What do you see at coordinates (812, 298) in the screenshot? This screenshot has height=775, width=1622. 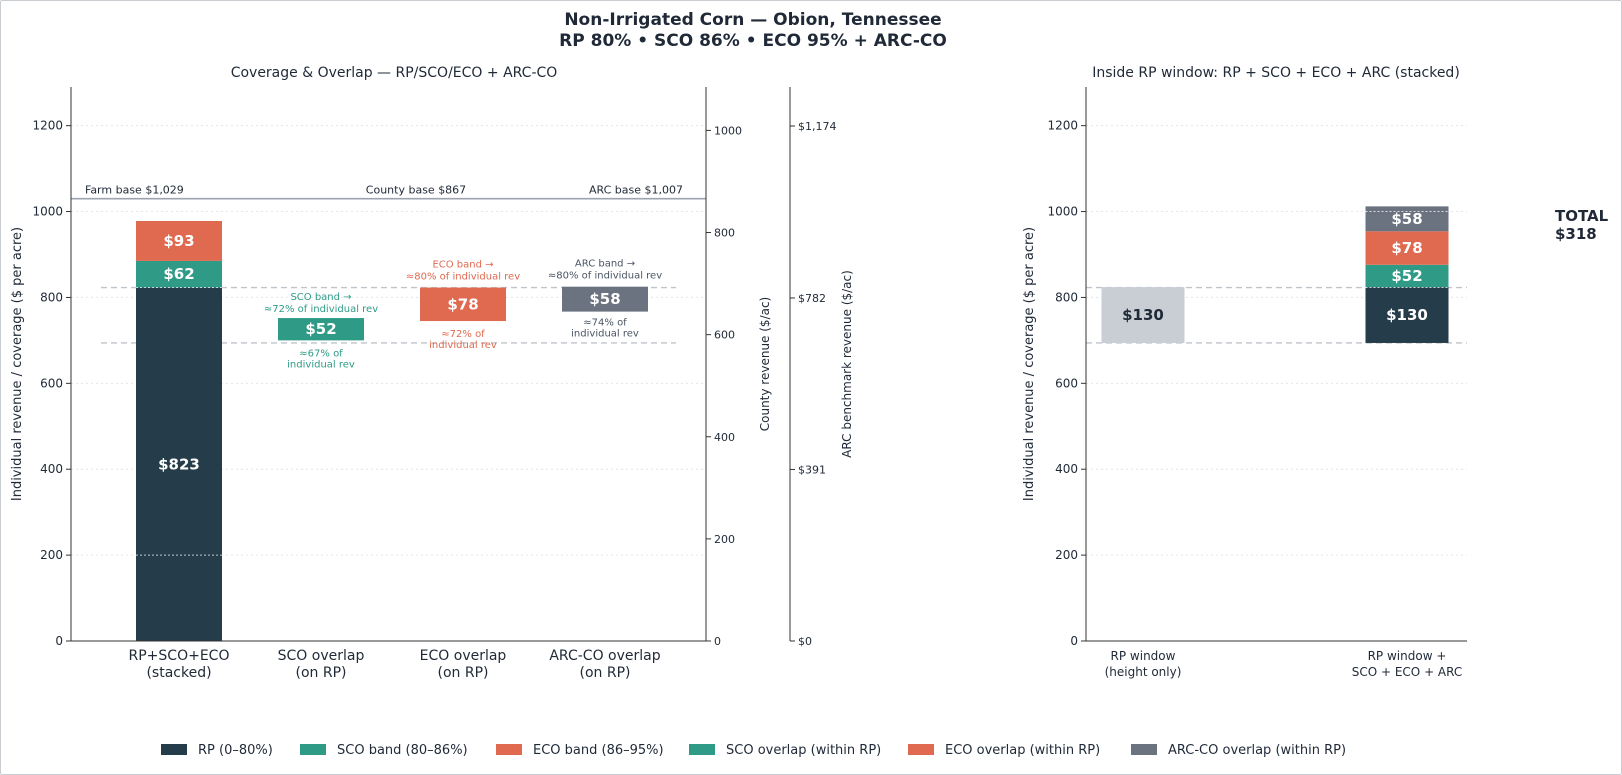 I see `arc-tick-label: $782` at bounding box center [812, 298].